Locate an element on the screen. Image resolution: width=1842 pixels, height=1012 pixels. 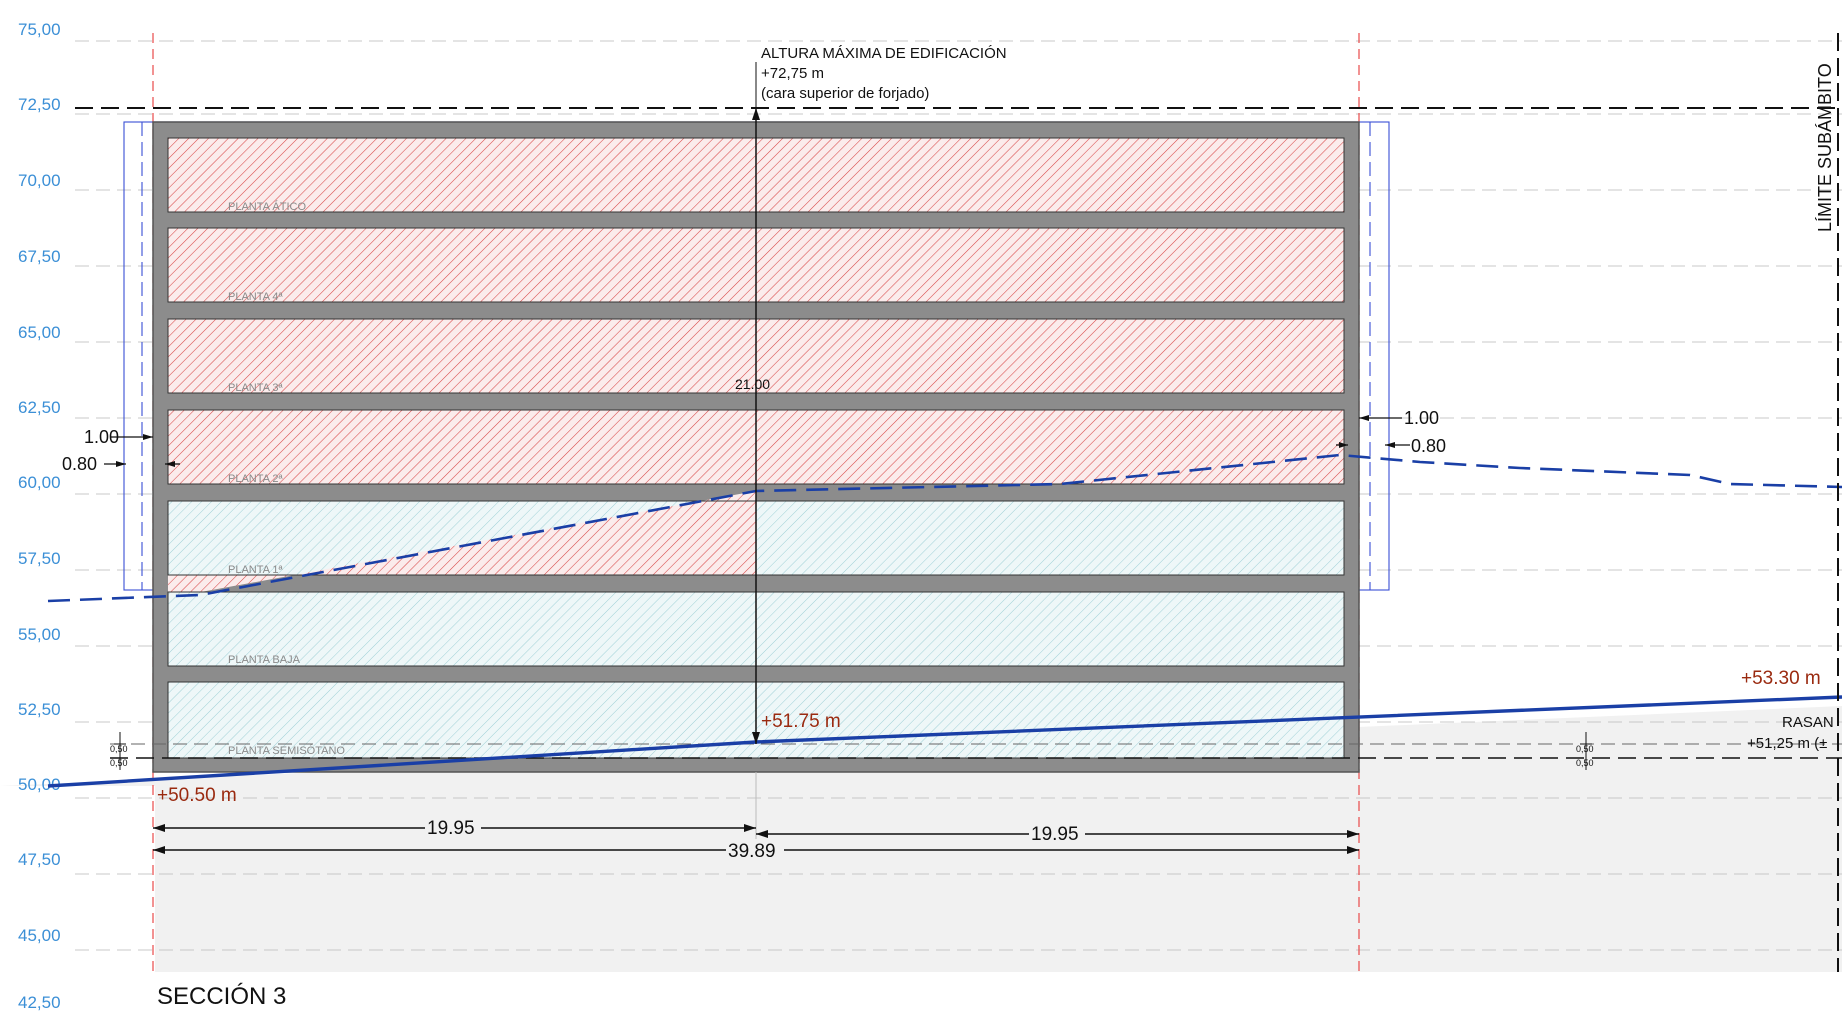
limit-label: LÍMITE SUBÁMBITO is located at coordinates (1825, 147).